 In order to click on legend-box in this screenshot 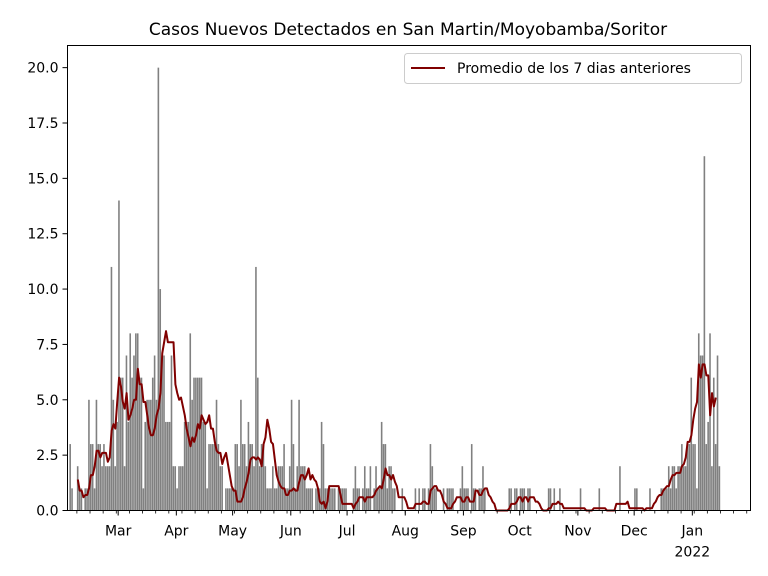, I will do `click(573, 68)`.